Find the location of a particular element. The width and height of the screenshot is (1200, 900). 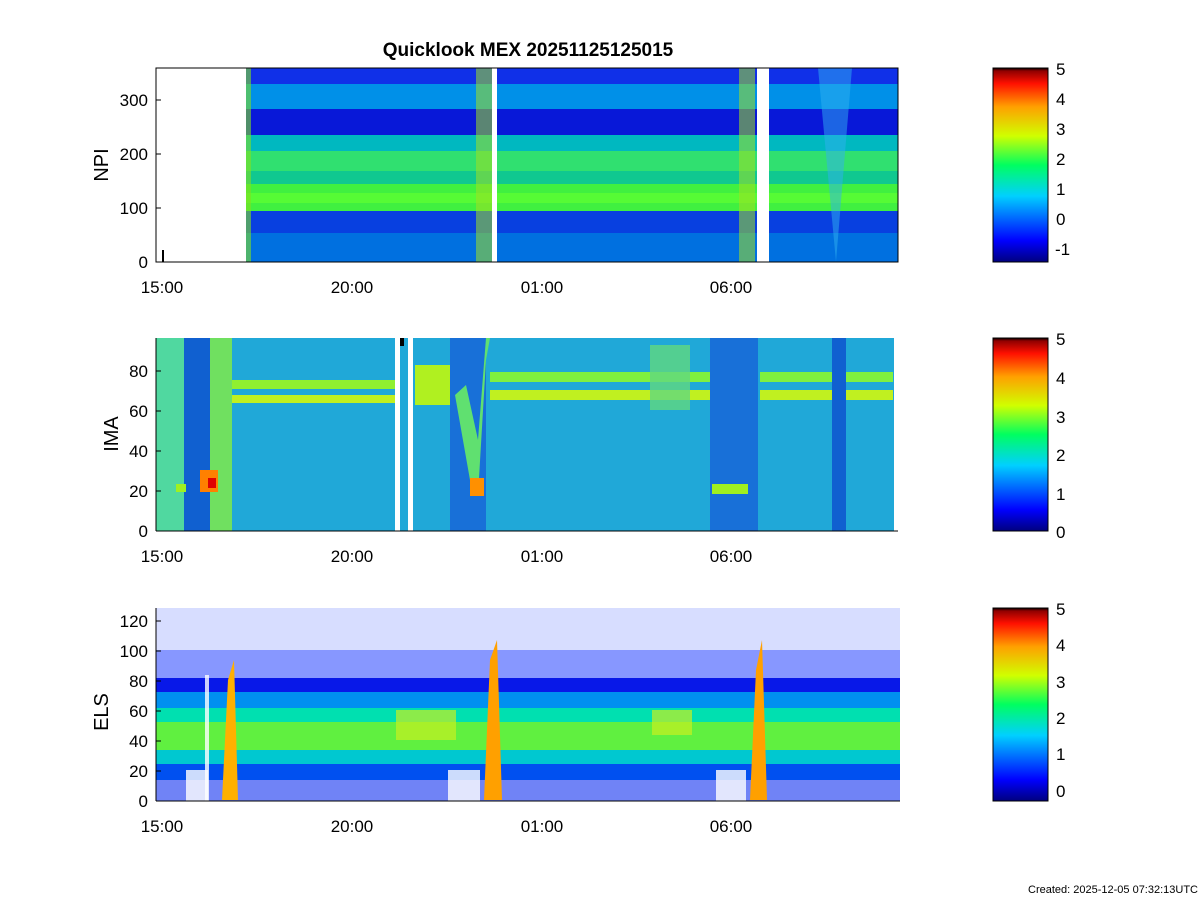

ima-colorbar-tick-label: 3 is located at coordinates (1060, 417).